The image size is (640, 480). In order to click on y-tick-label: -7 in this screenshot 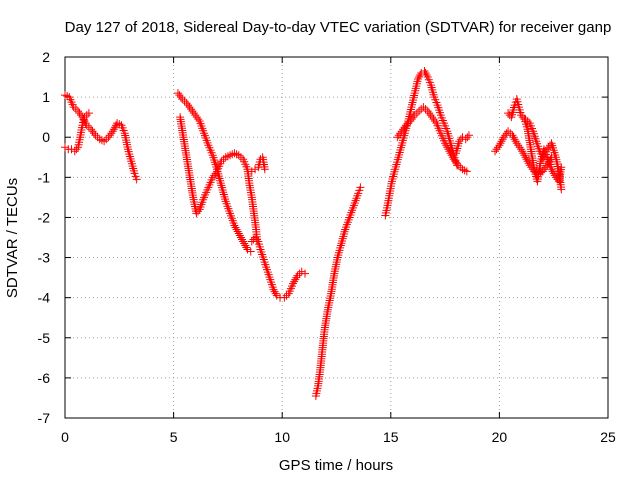, I will do `click(44, 418)`.